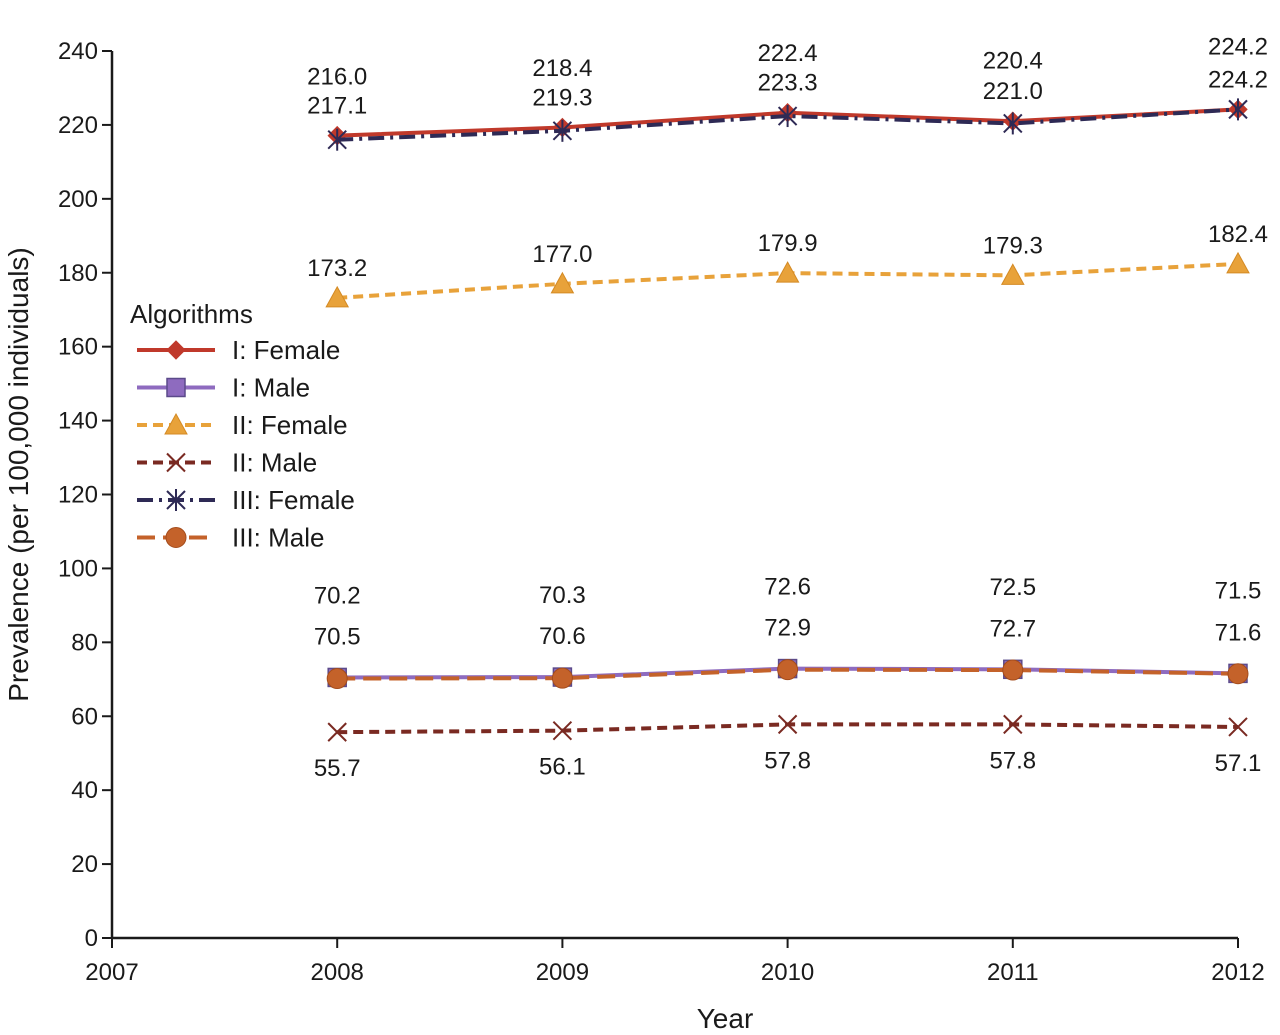 Image resolution: width=1280 pixels, height=1035 pixels. I want to click on y-tick-label: 80, so click(84, 642).